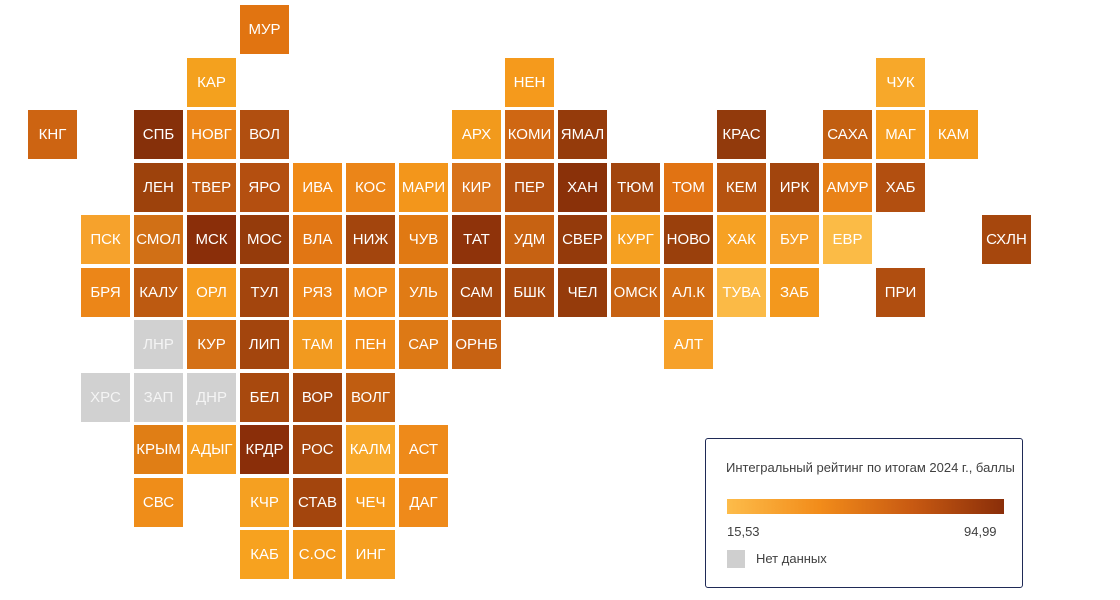  Describe the element at coordinates (582, 292) in the screenshot. I see `region-tile: ЧЕЛ` at that location.